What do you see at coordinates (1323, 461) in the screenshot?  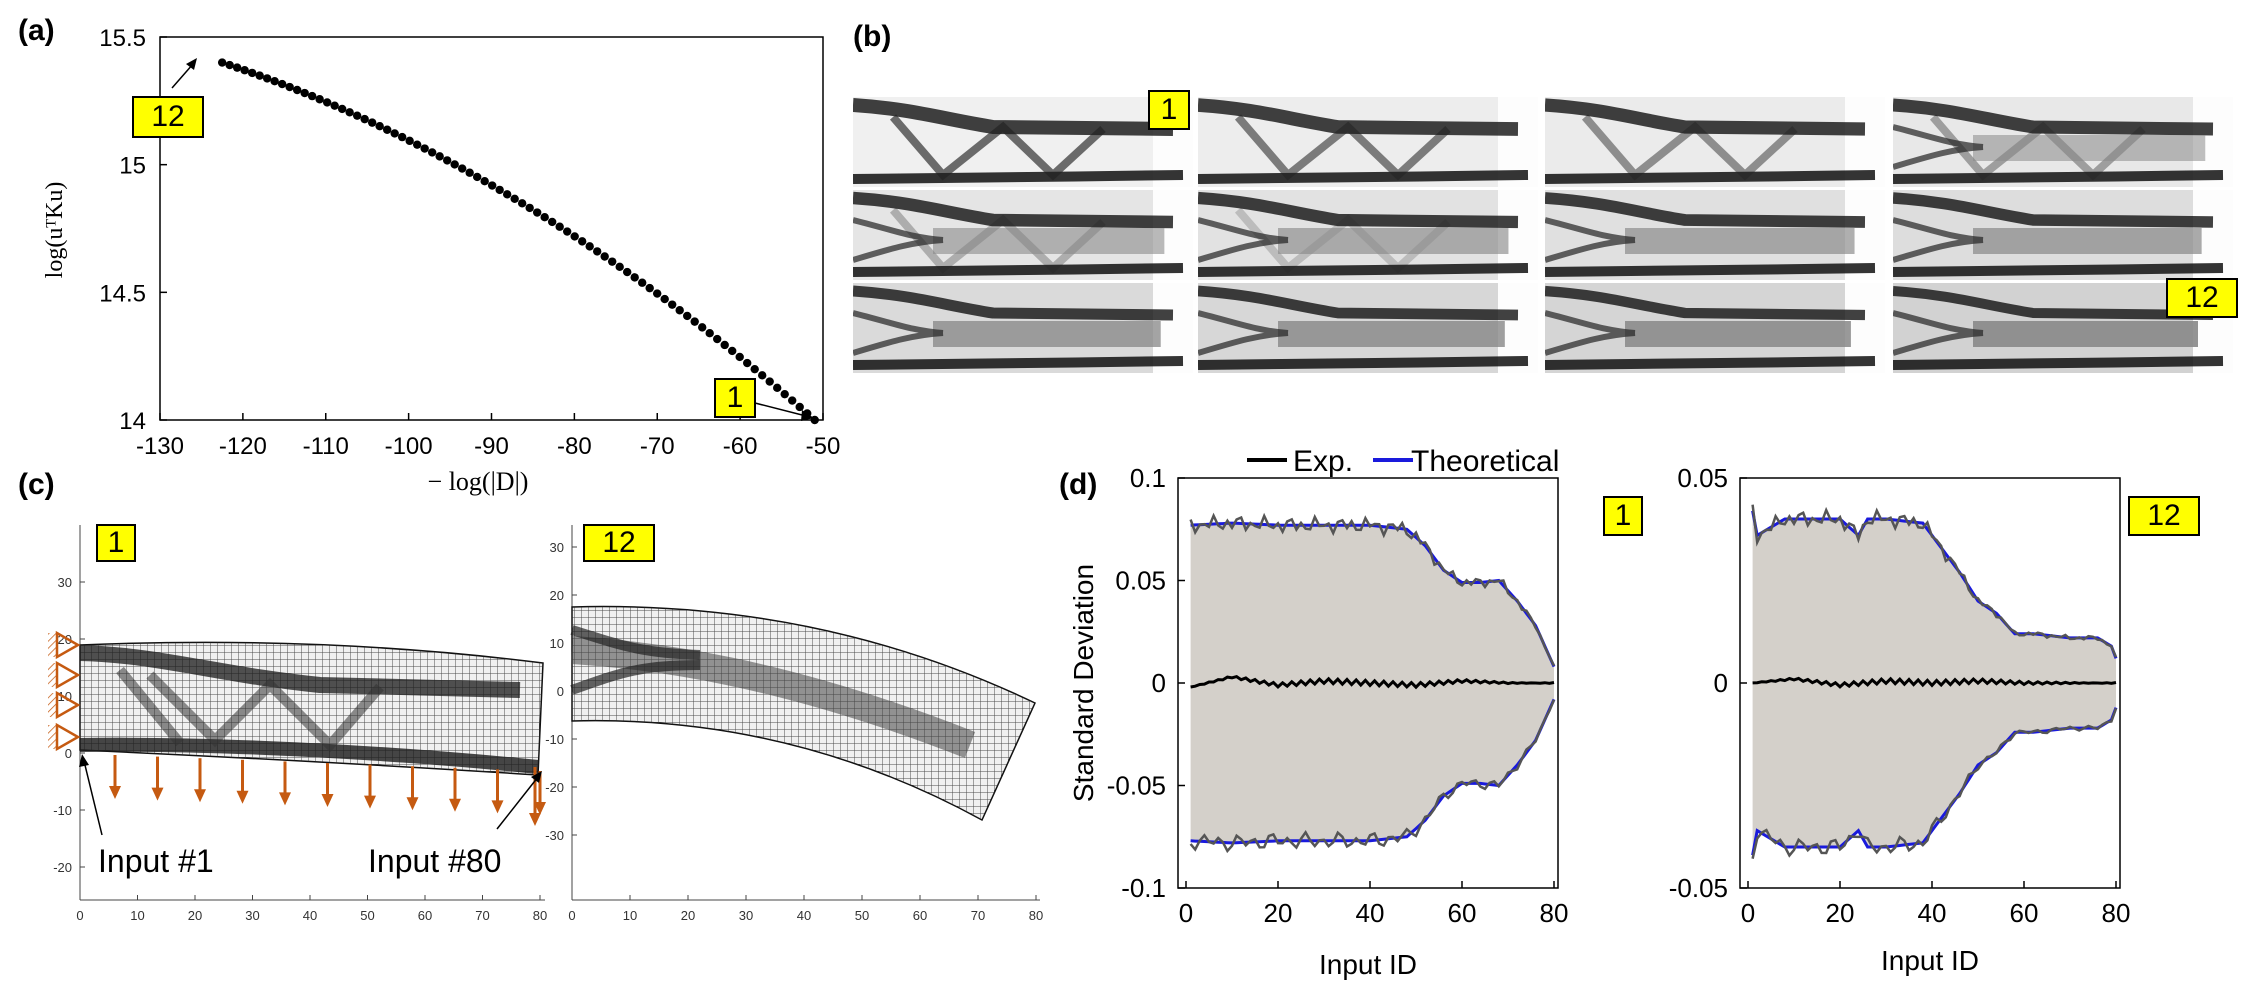 I see `legend-exp-label: Exp.` at bounding box center [1323, 461].